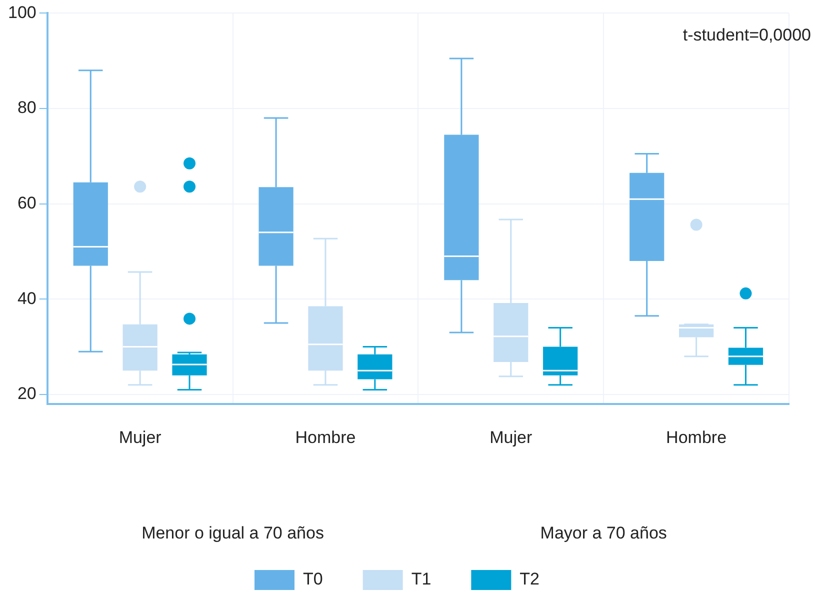 The image size is (819, 600). Describe the element at coordinates (603, 533) in the screenshot. I see `text: Mayor a 70 años` at that location.